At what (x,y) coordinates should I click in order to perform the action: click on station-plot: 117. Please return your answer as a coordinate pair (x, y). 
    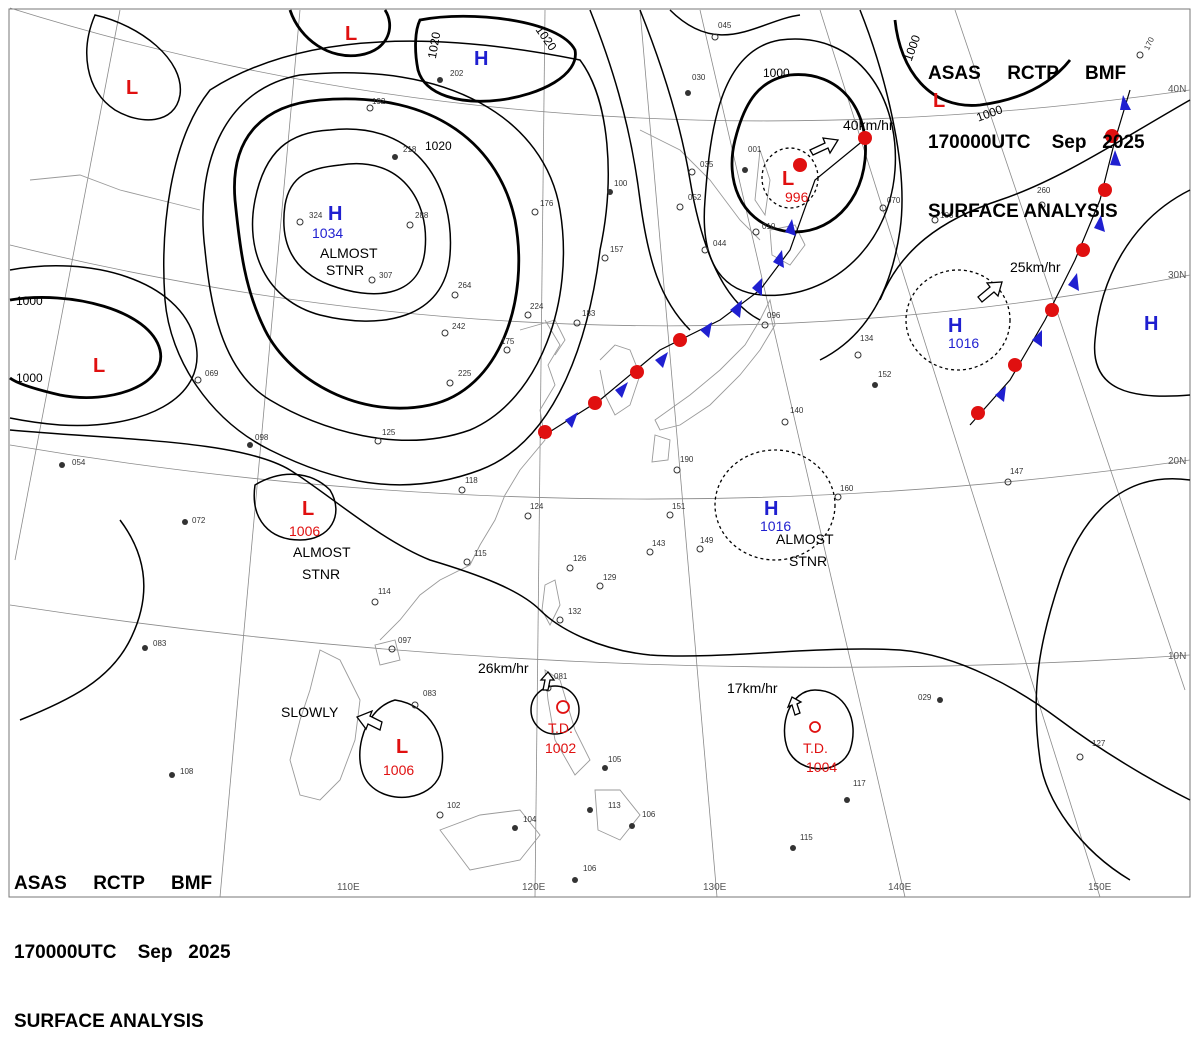
    Looking at the image, I should click on (855, 791).